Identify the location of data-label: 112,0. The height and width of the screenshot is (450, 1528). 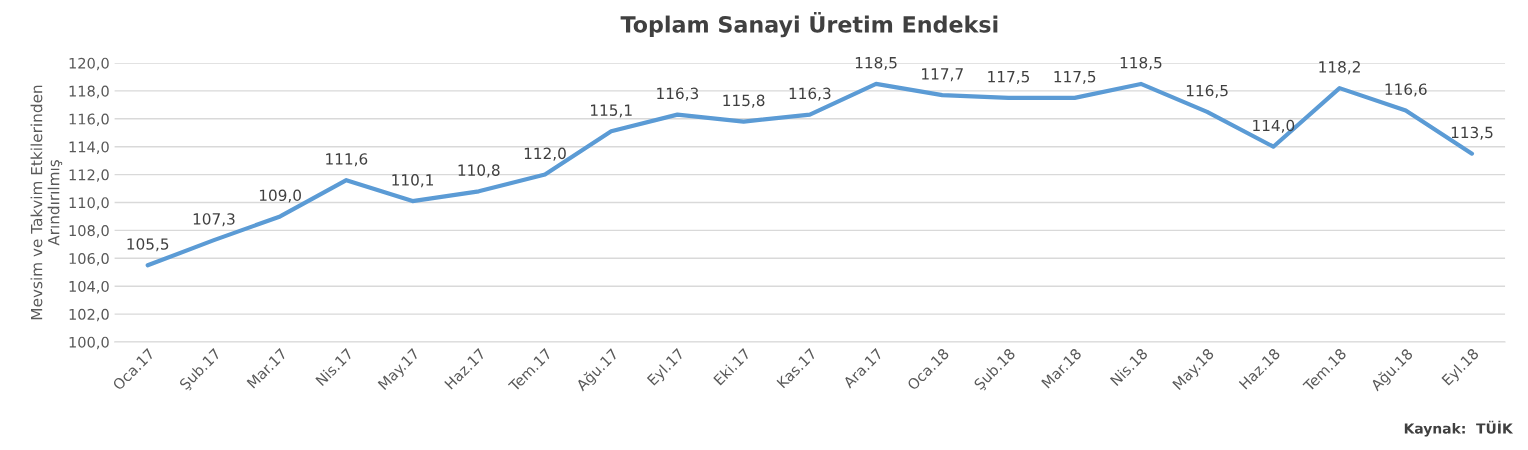
(545, 154).